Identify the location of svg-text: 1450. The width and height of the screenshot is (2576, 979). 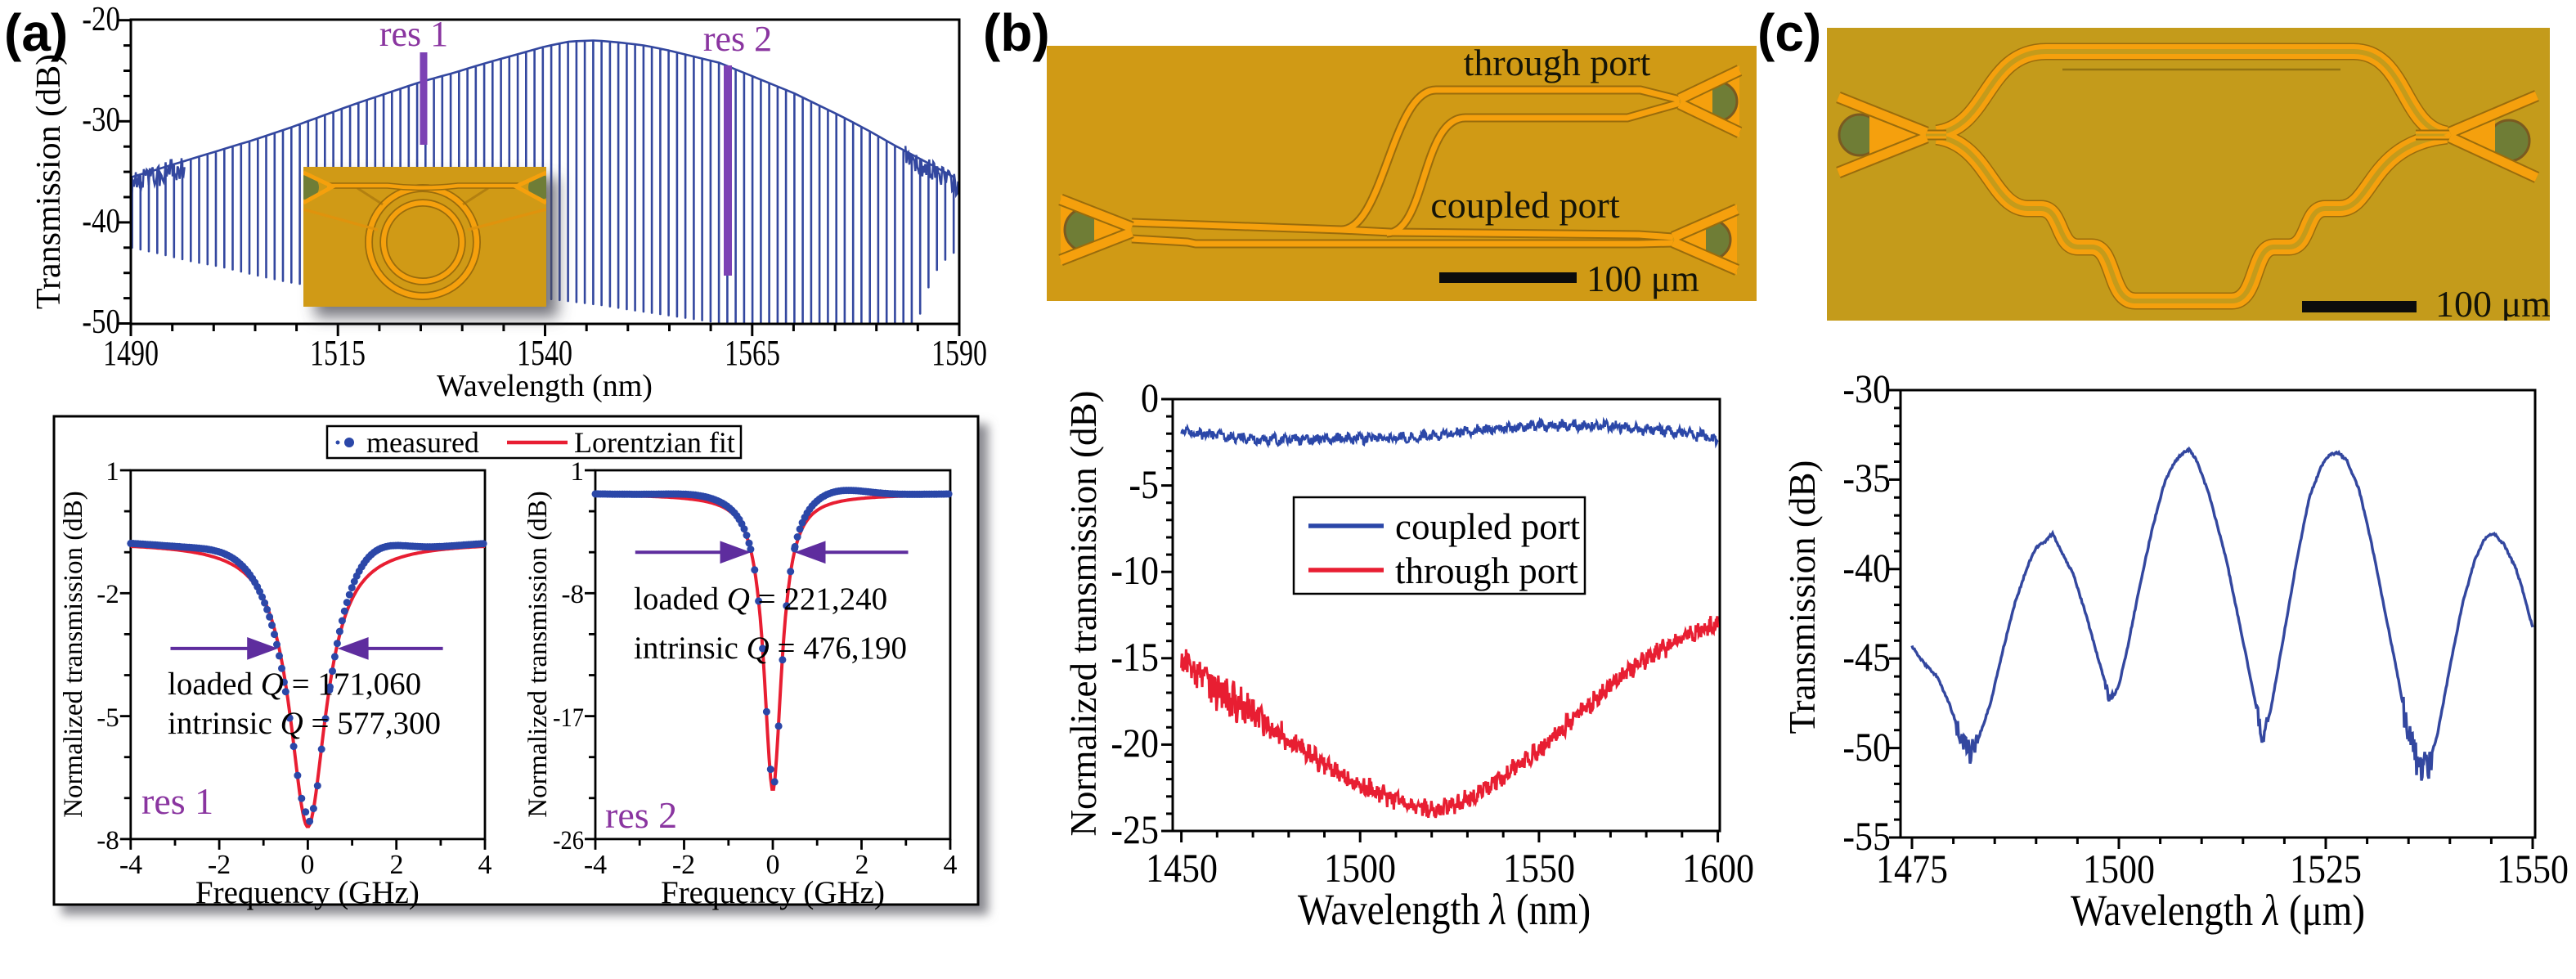
(1182, 869).